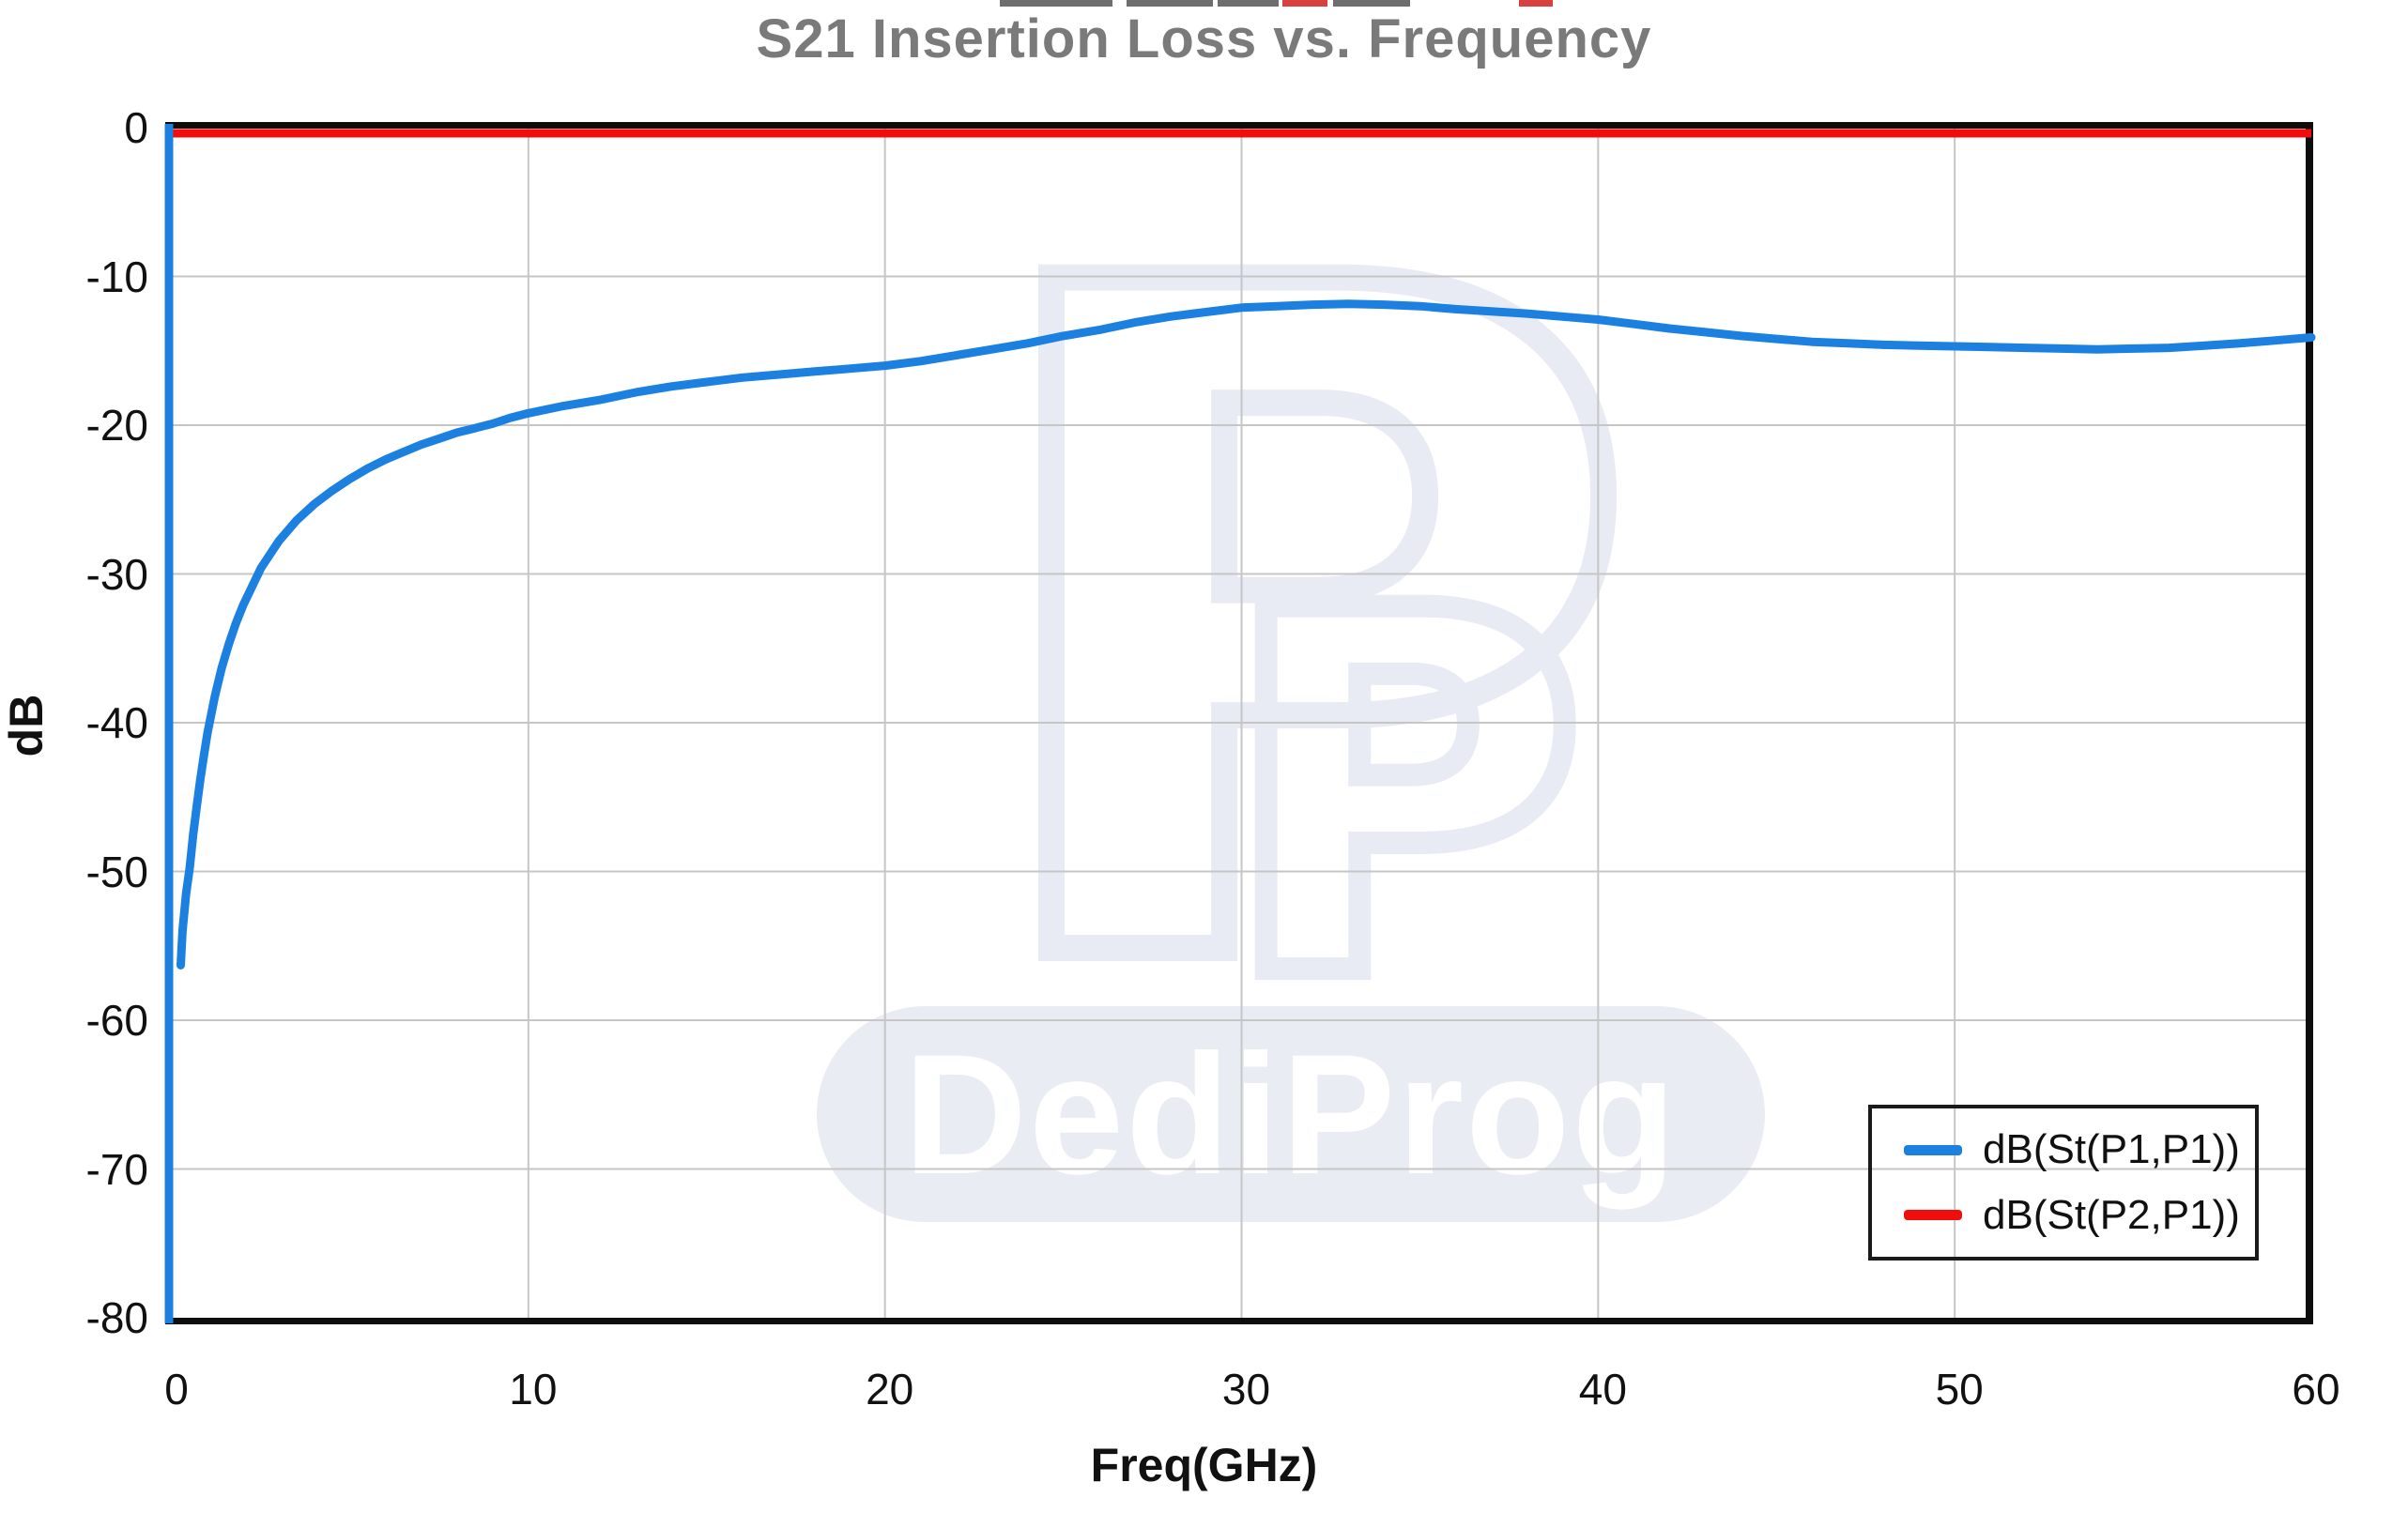 This screenshot has height=1528, width=2408. I want to click on y-tick-label: -20, so click(116, 425).